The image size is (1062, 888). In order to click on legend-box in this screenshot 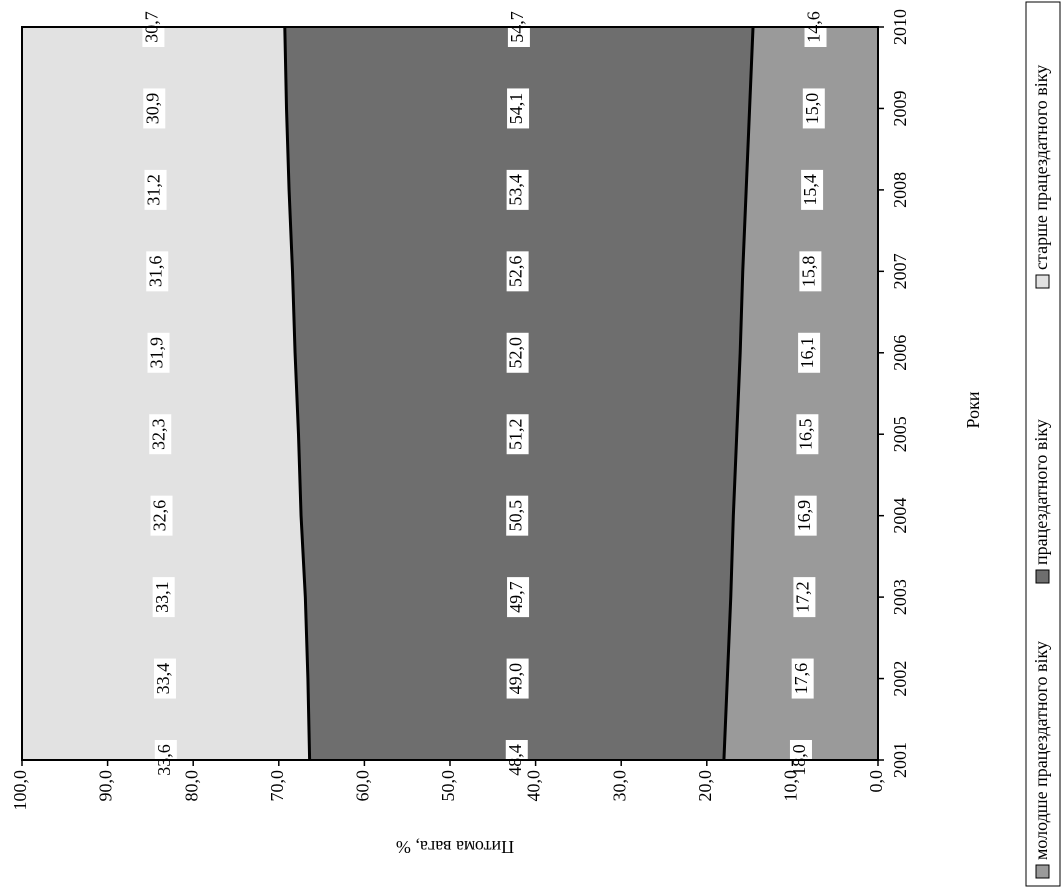, I will do `click(1043, 444)`.